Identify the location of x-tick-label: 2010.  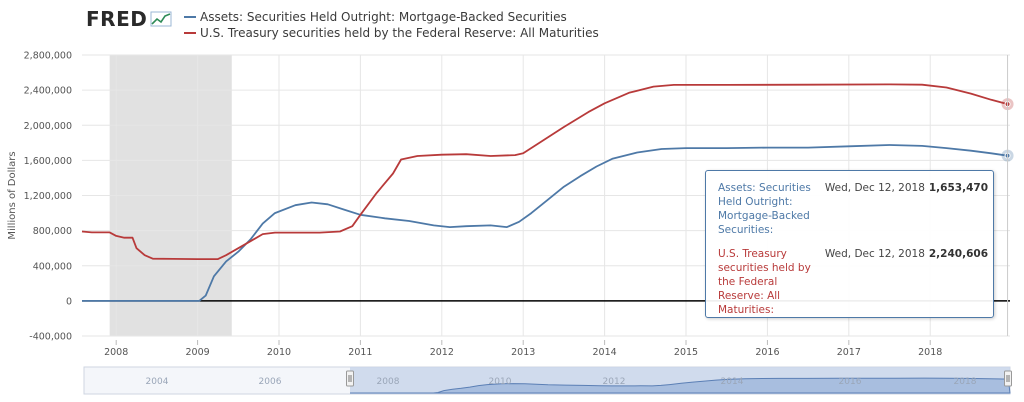
(279, 352).